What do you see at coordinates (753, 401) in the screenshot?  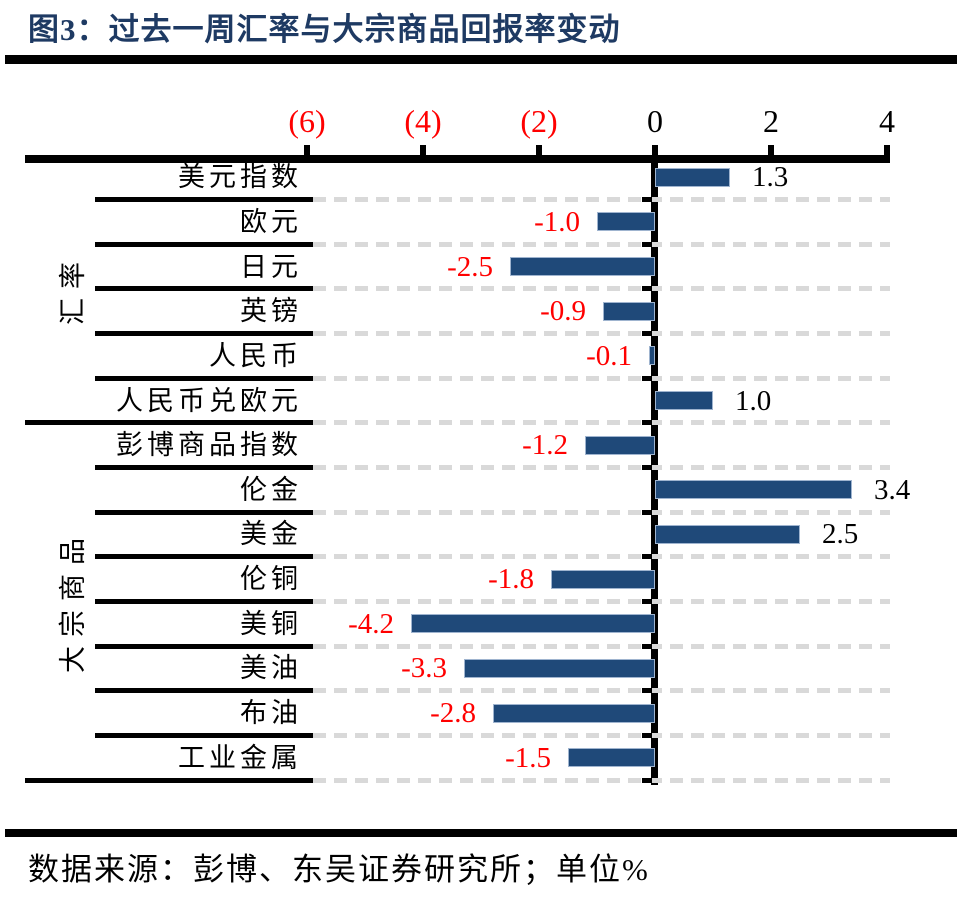 I see `value-label: 1.0` at bounding box center [753, 401].